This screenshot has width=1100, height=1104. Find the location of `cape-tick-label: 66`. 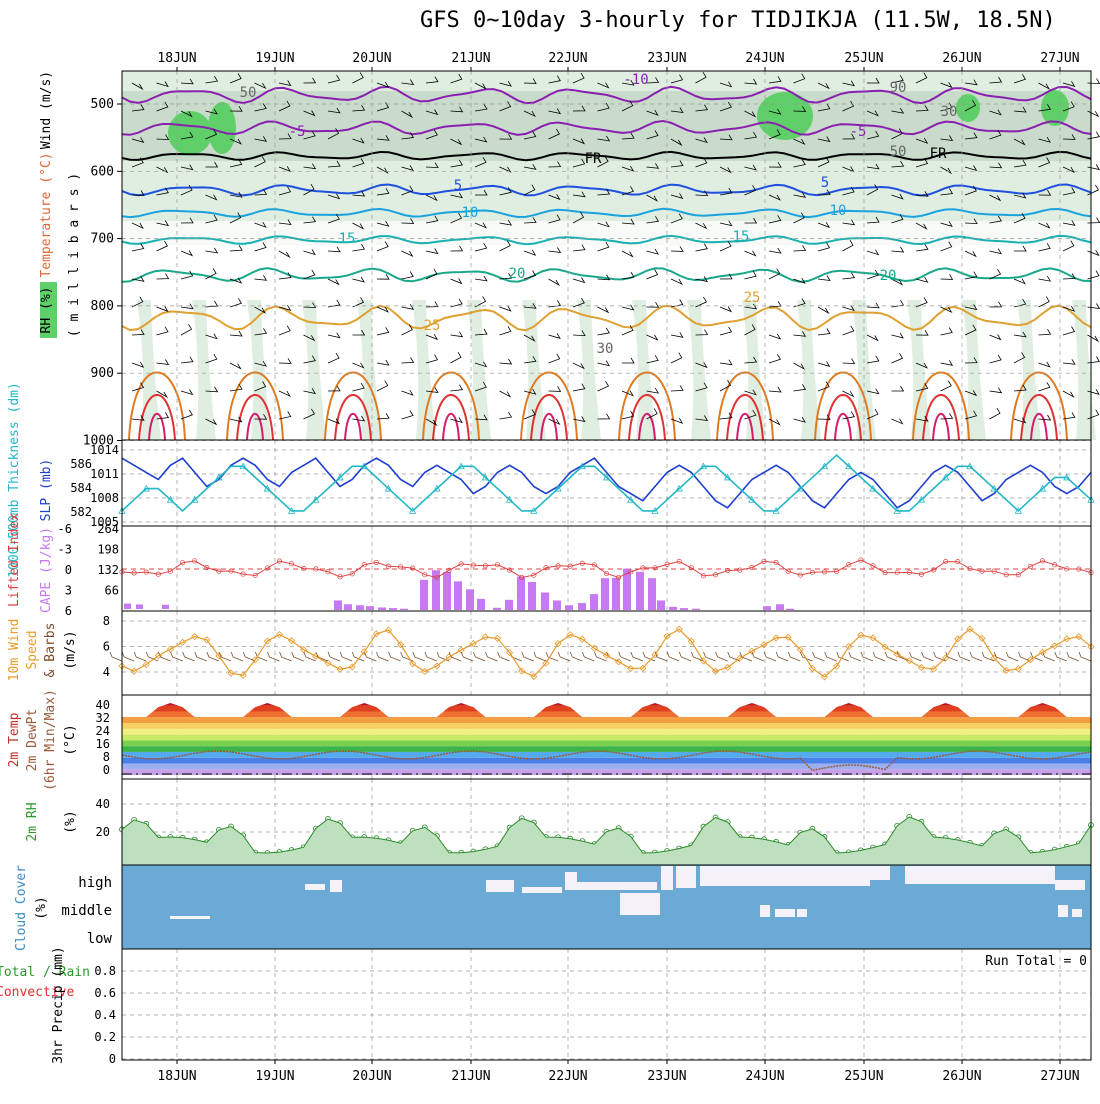

cape-tick-label: 66 is located at coordinates (112, 591).